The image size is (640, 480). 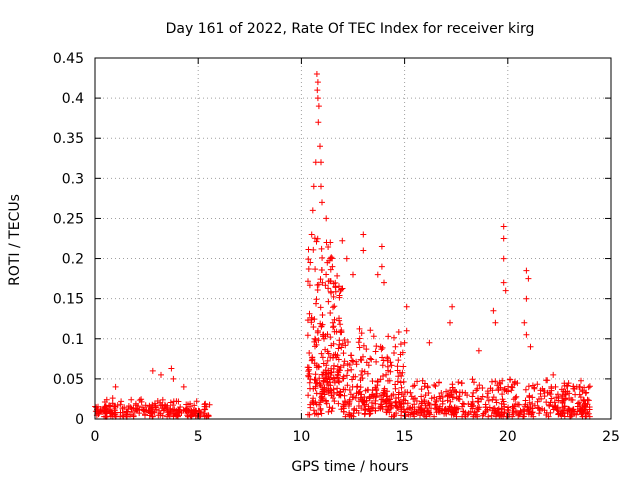 I want to click on y-tick-label: 0.3, so click(x=73, y=179).